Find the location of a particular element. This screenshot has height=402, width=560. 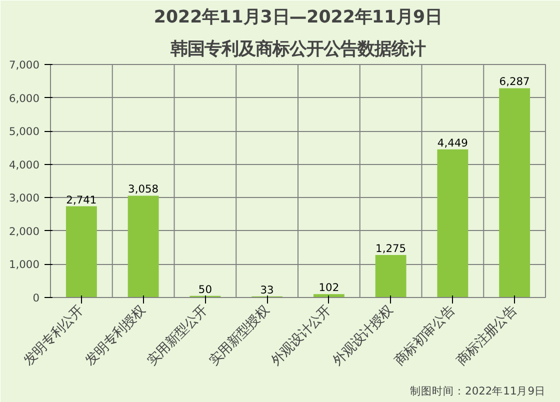

data-label: 50 is located at coordinates (205, 289).